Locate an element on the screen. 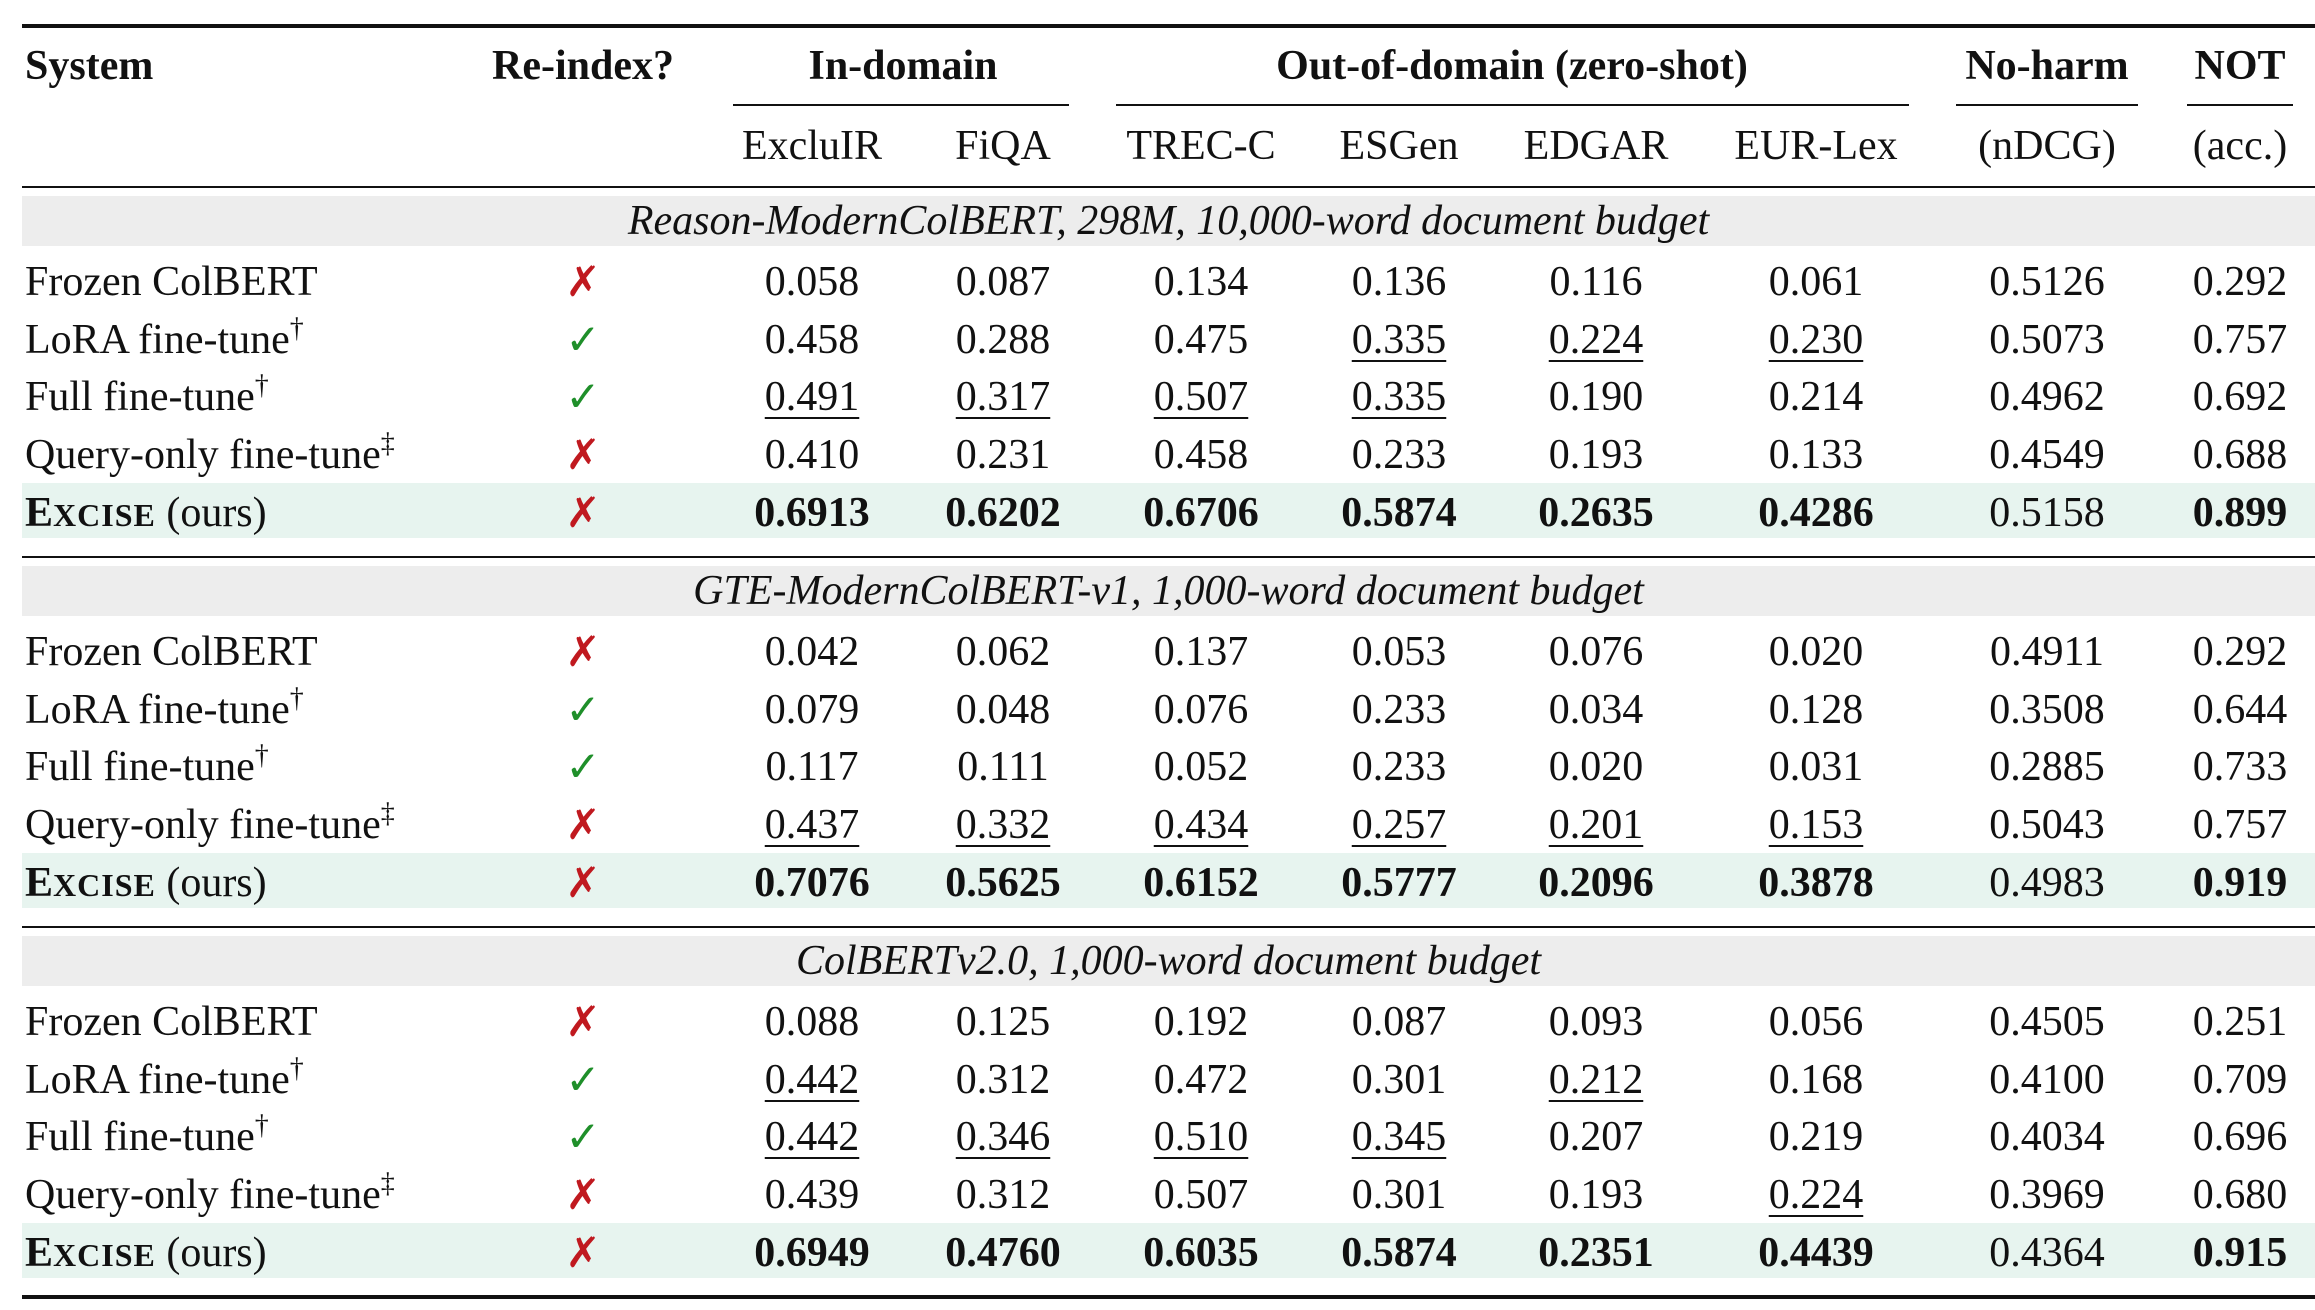 Image resolution: width=2315 pixels, height=1310 pixels. table-cell: 0.757 is located at coordinates (2240, 339).